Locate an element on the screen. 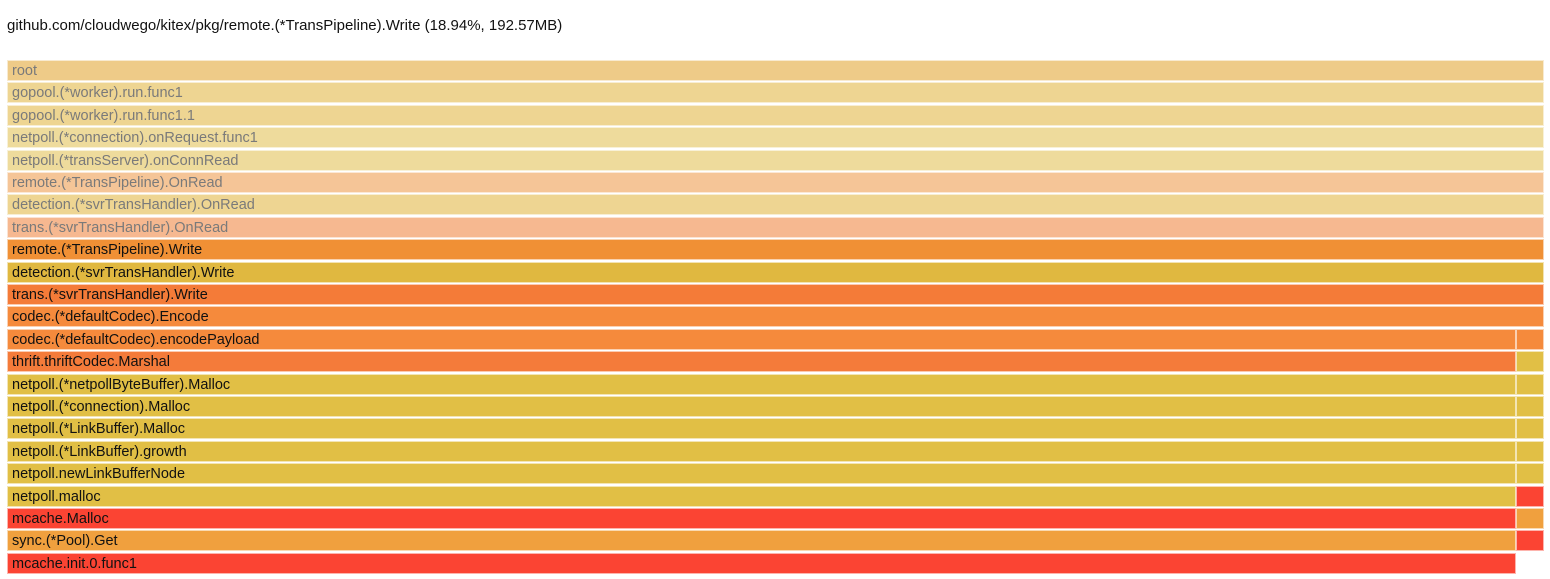 The width and height of the screenshot is (1550, 579). flame-frame: netpoll.(*connection).Malloc is located at coordinates (761, 406).